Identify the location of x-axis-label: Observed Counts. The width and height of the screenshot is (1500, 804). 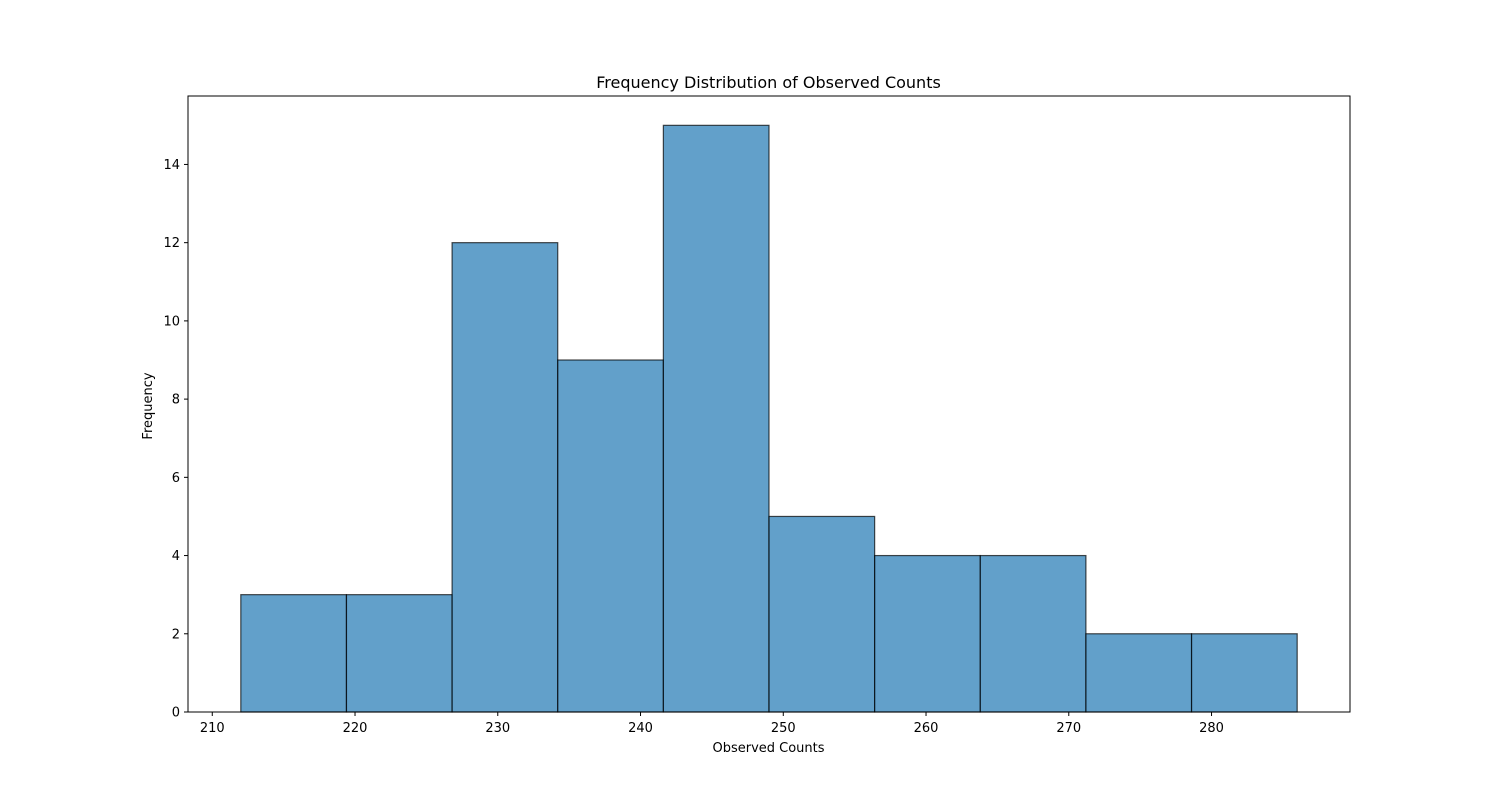
(768, 748).